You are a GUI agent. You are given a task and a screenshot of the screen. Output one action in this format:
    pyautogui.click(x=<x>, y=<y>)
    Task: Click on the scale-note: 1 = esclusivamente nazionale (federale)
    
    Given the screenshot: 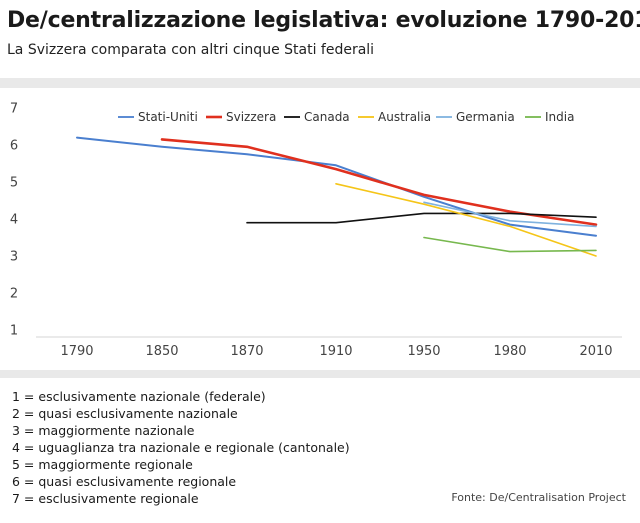 What is the action you would take?
    pyautogui.click(x=139, y=396)
    